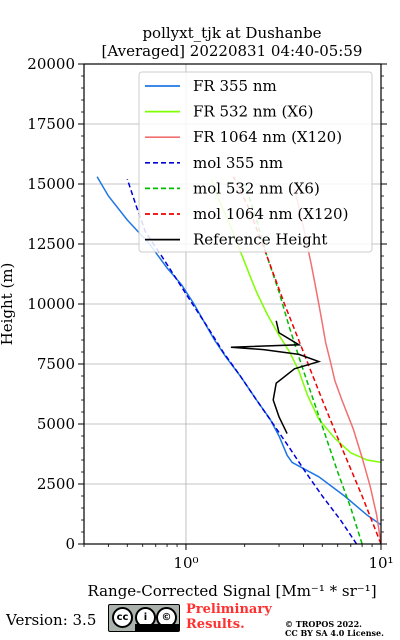 This screenshot has height=640, width=400. What do you see at coordinates (56, 364) in the screenshot?
I see `y-tick-label: 7500` at bounding box center [56, 364].